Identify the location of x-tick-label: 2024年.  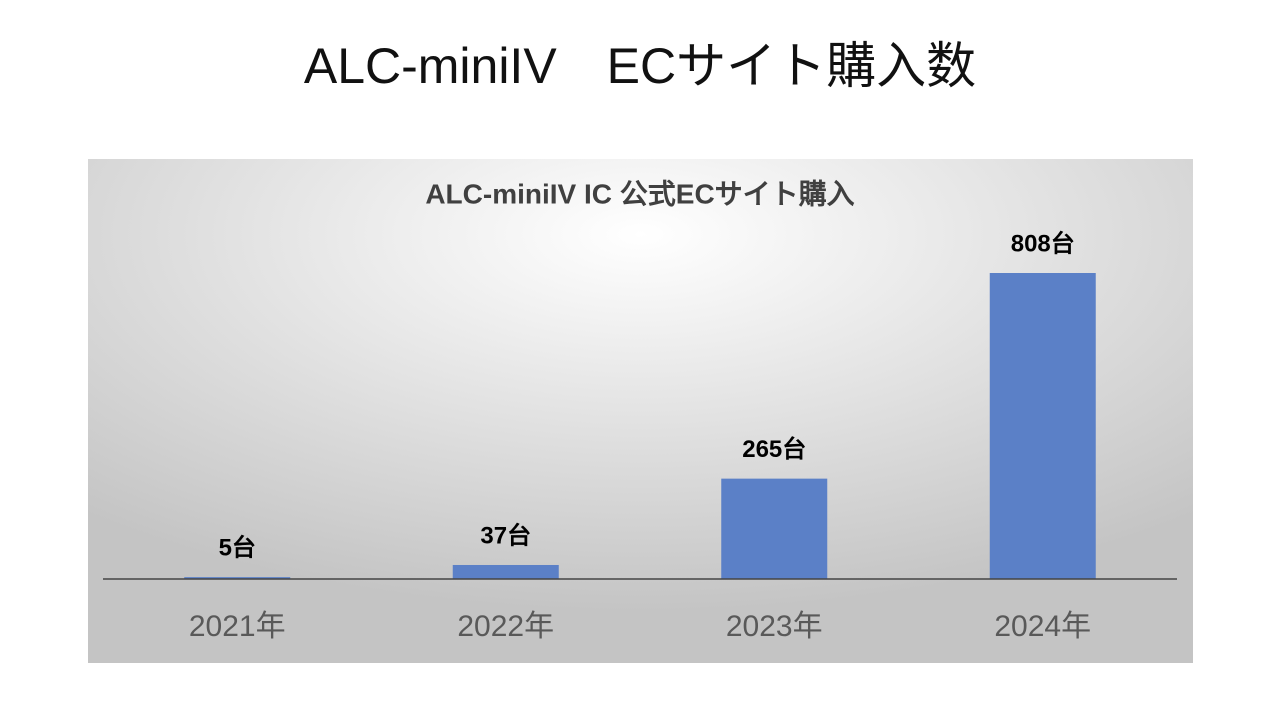
(1042, 626).